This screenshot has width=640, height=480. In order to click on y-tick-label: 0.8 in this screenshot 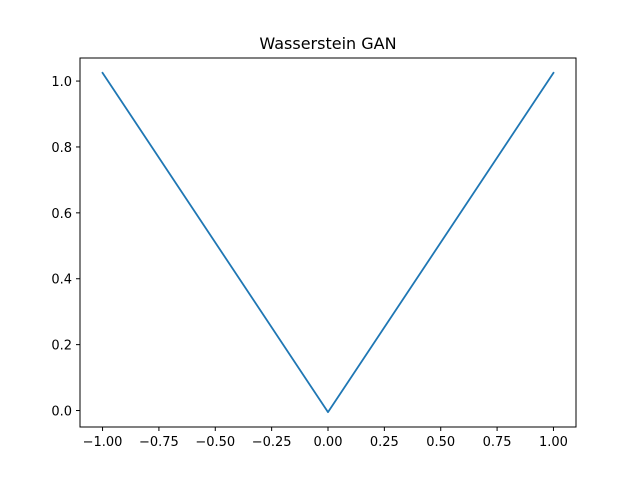, I will do `click(61, 148)`.